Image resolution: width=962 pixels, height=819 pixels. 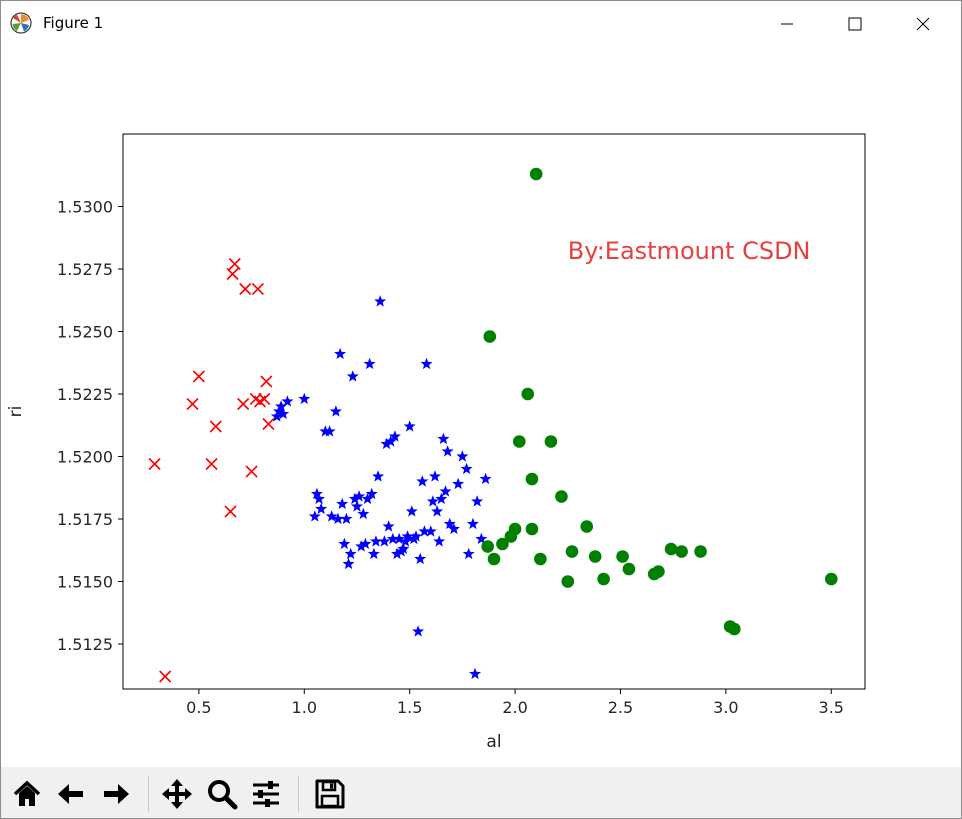 I want to click on minimize-button, so click(x=787, y=24).